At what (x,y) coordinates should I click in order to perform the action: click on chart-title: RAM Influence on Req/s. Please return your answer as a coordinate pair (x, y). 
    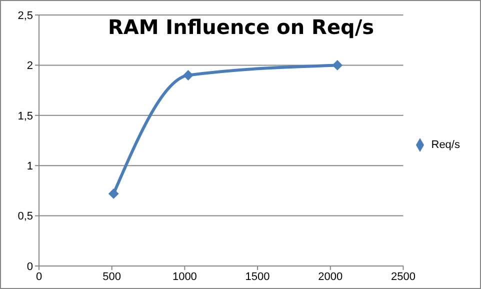
    Looking at the image, I should click on (241, 27).